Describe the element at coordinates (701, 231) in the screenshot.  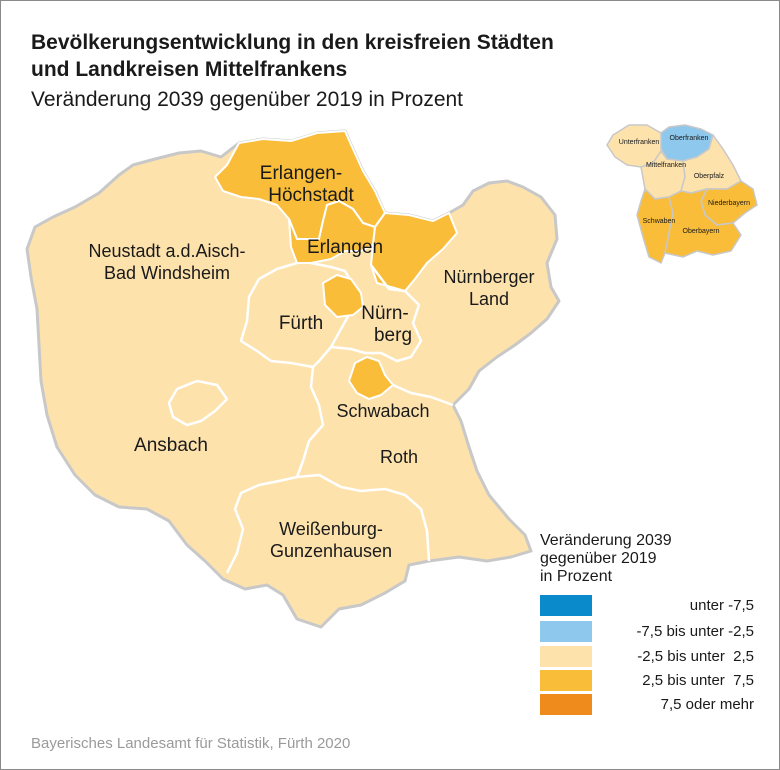
I see `inset-label-oberbayern: Oberbayern` at that location.